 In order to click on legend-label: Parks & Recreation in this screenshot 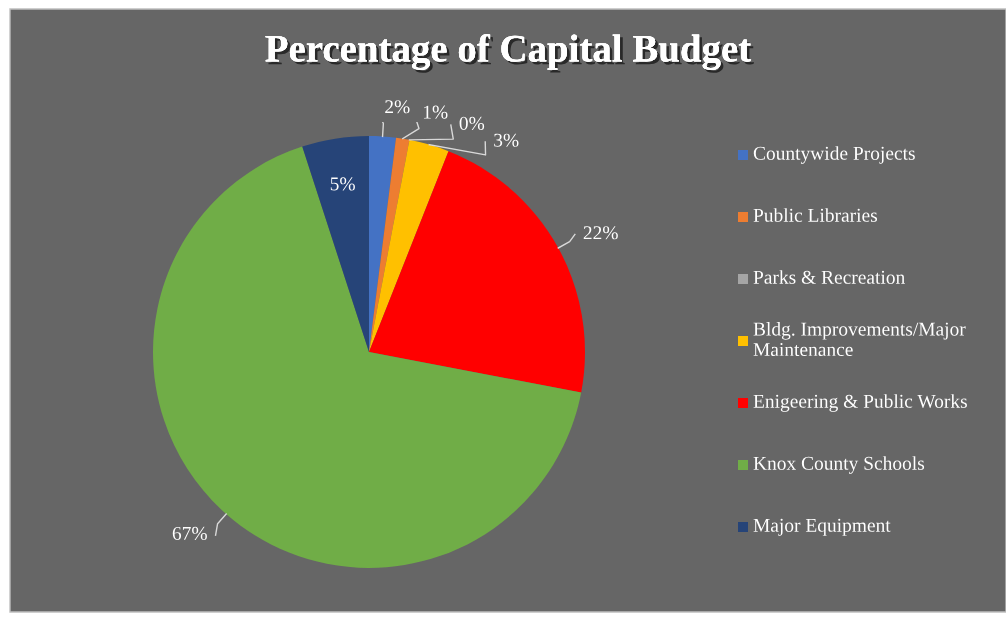, I will do `click(829, 277)`.